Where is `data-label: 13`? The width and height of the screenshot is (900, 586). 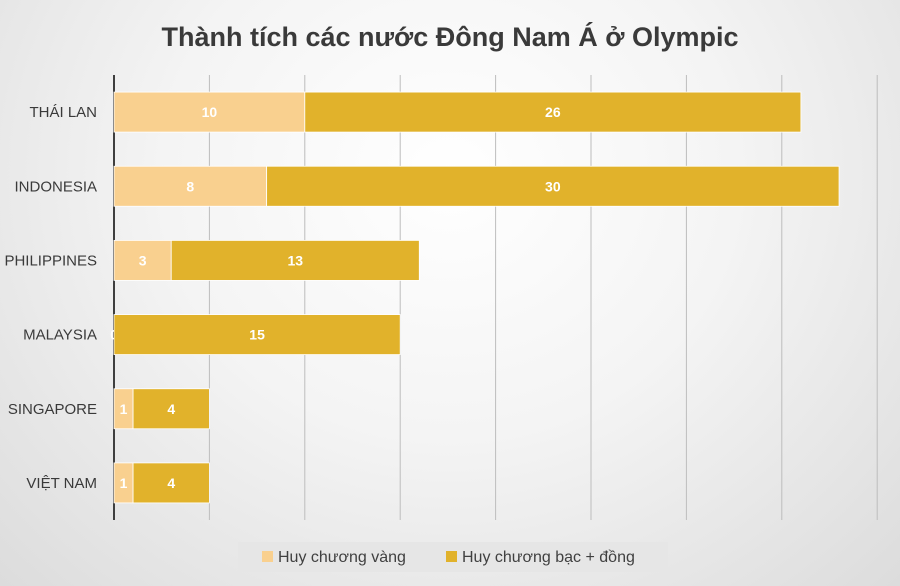
data-label: 13 is located at coordinates (295, 260).